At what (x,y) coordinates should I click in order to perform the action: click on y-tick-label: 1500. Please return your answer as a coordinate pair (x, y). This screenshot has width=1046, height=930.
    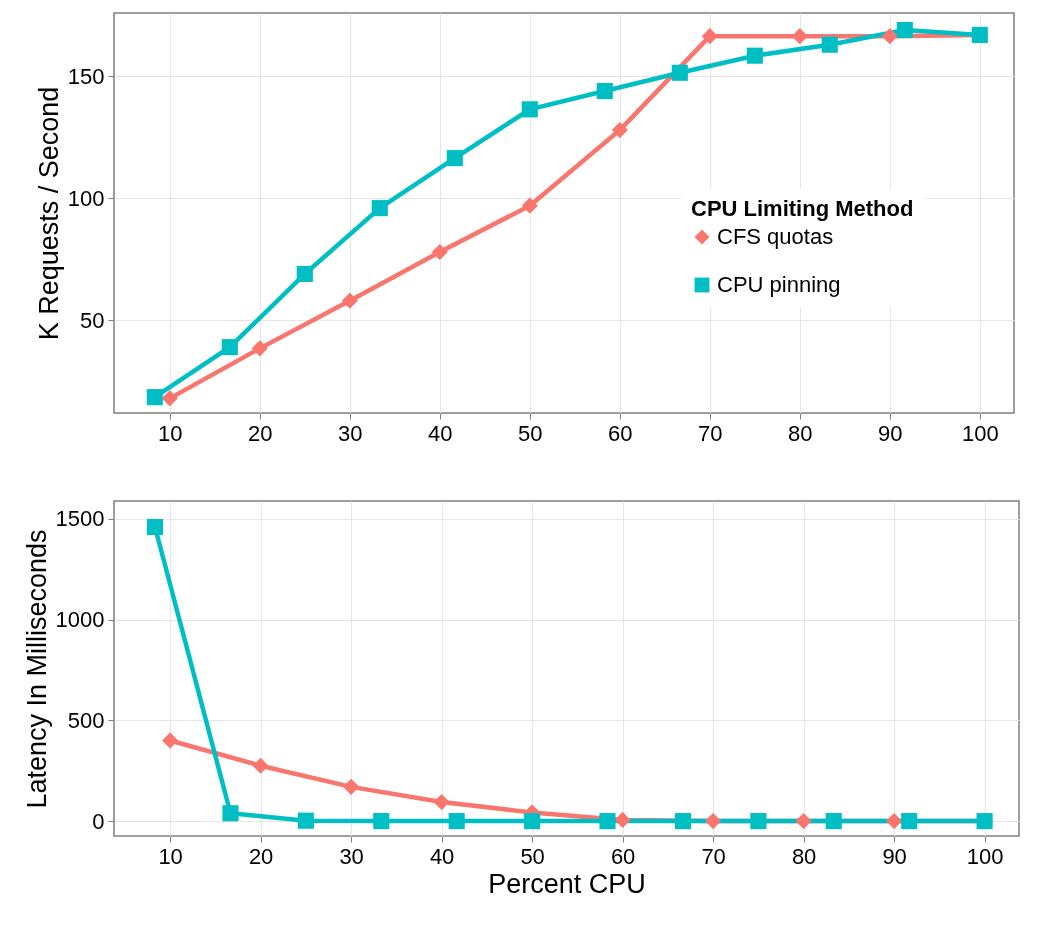
    Looking at the image, I should click on (80, 519).